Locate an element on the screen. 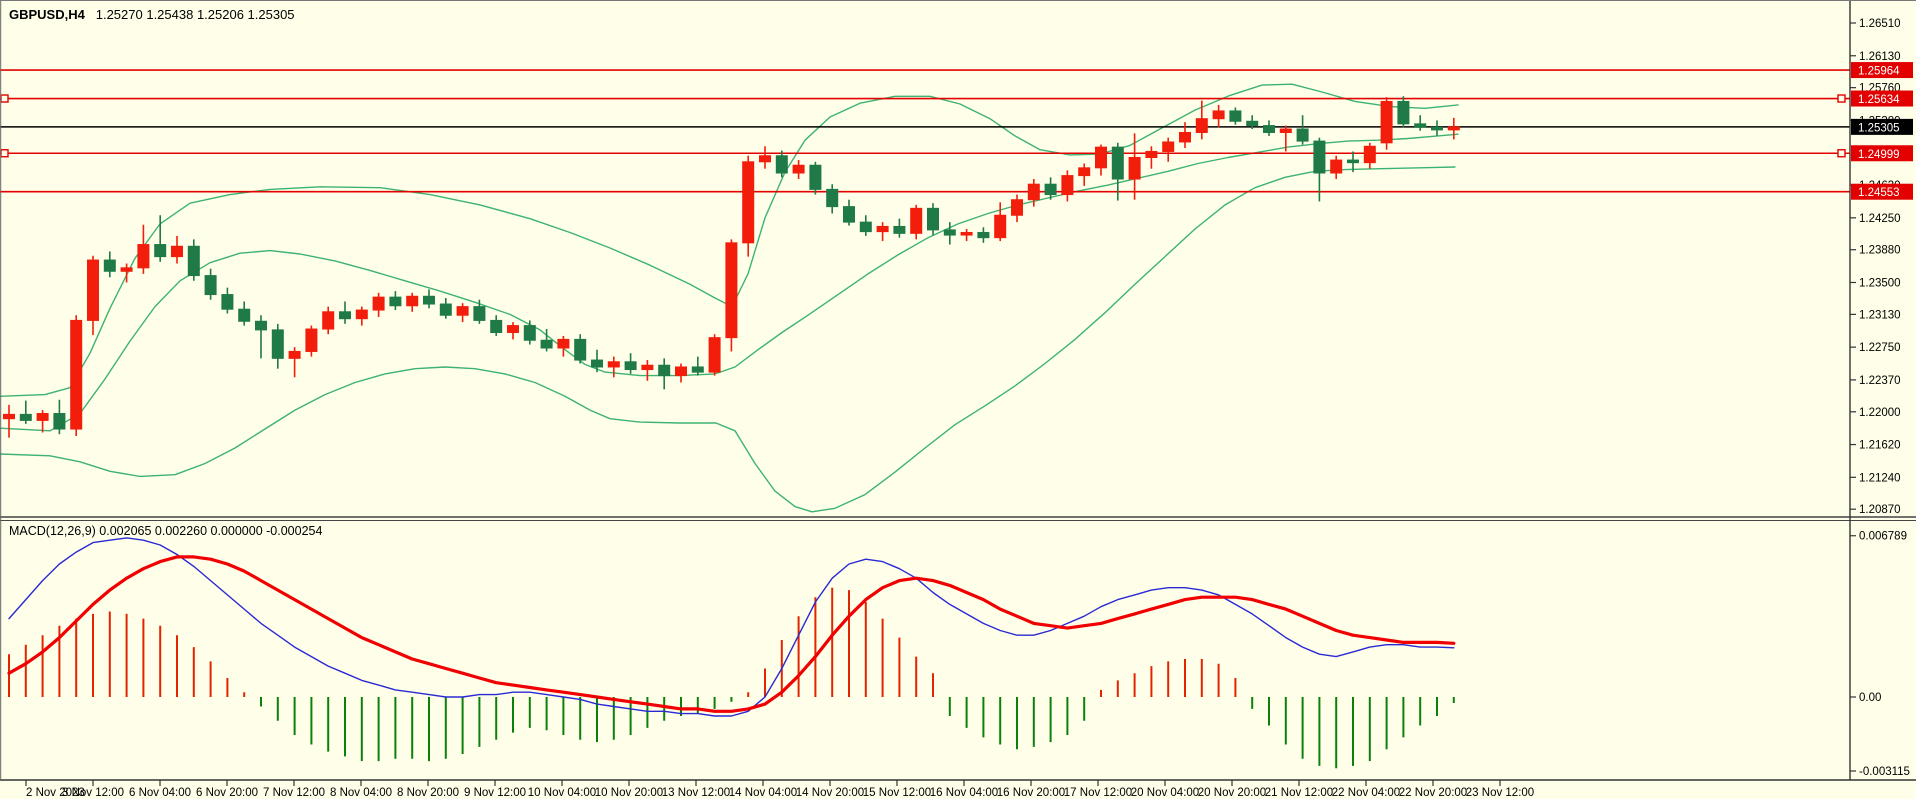 The height and width of the screenshot is (799, 1916). price-level-lines is located at coordinates (925, 131).